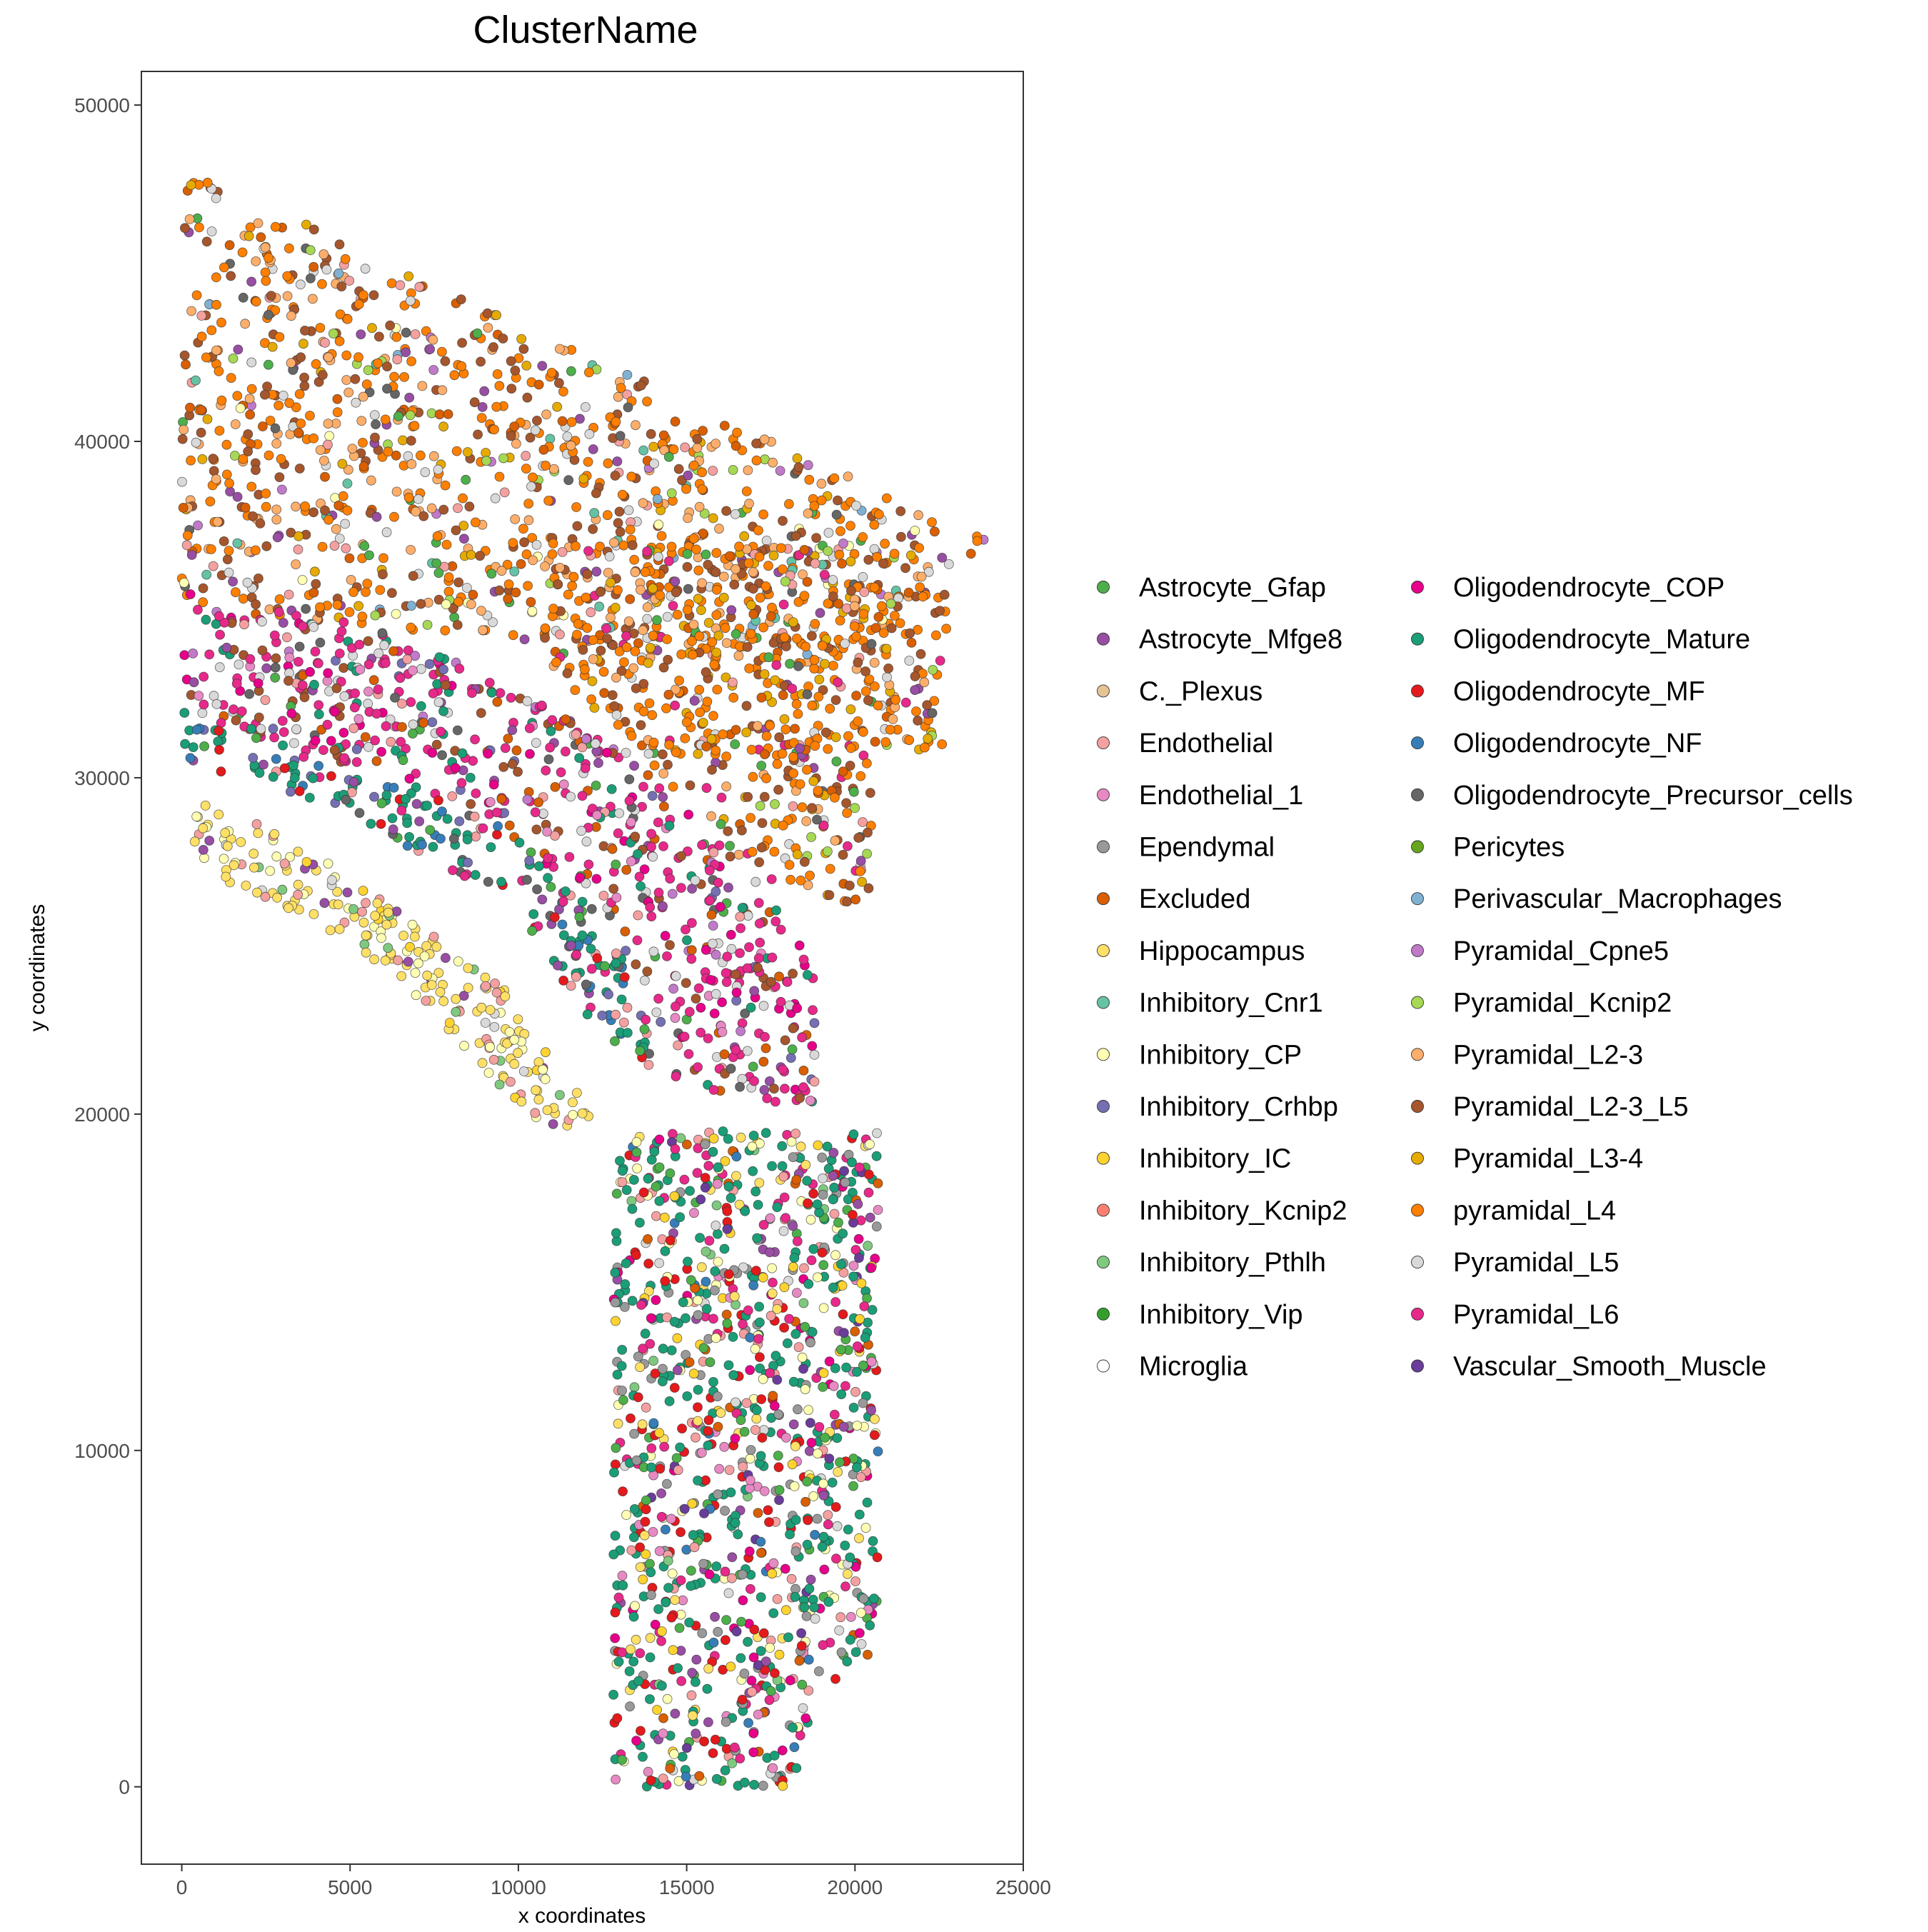  What do you see at coordinates (1103, 743) in the screenshot?
I see `legend-key-endothelial` at bounding box center [1103, 743].